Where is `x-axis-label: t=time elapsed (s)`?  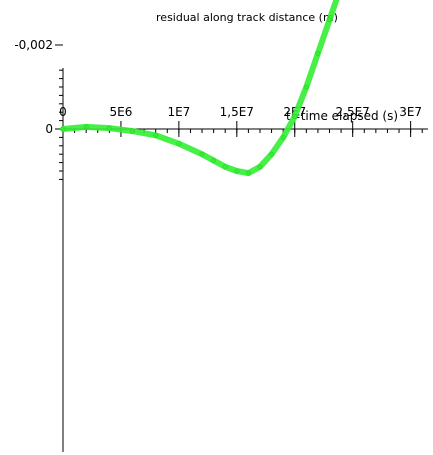
x-axis-label: t=time elapsed (s) is located at coordinates (342, 116).